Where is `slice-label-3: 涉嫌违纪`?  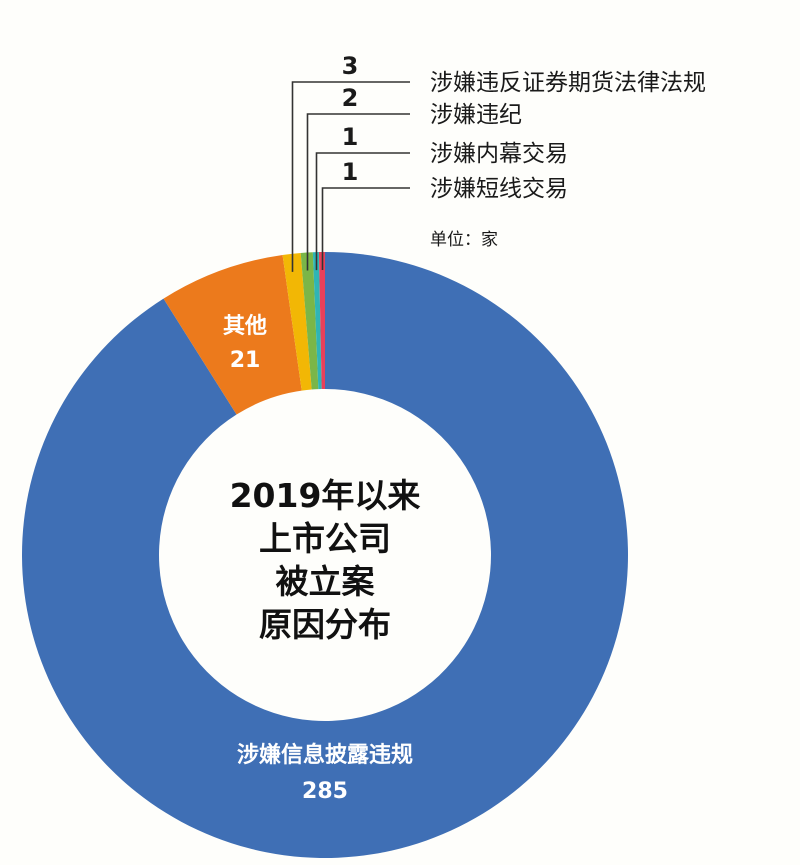
slice-label-3: 涉嫌违纪 is located at coordinates (476, 115).